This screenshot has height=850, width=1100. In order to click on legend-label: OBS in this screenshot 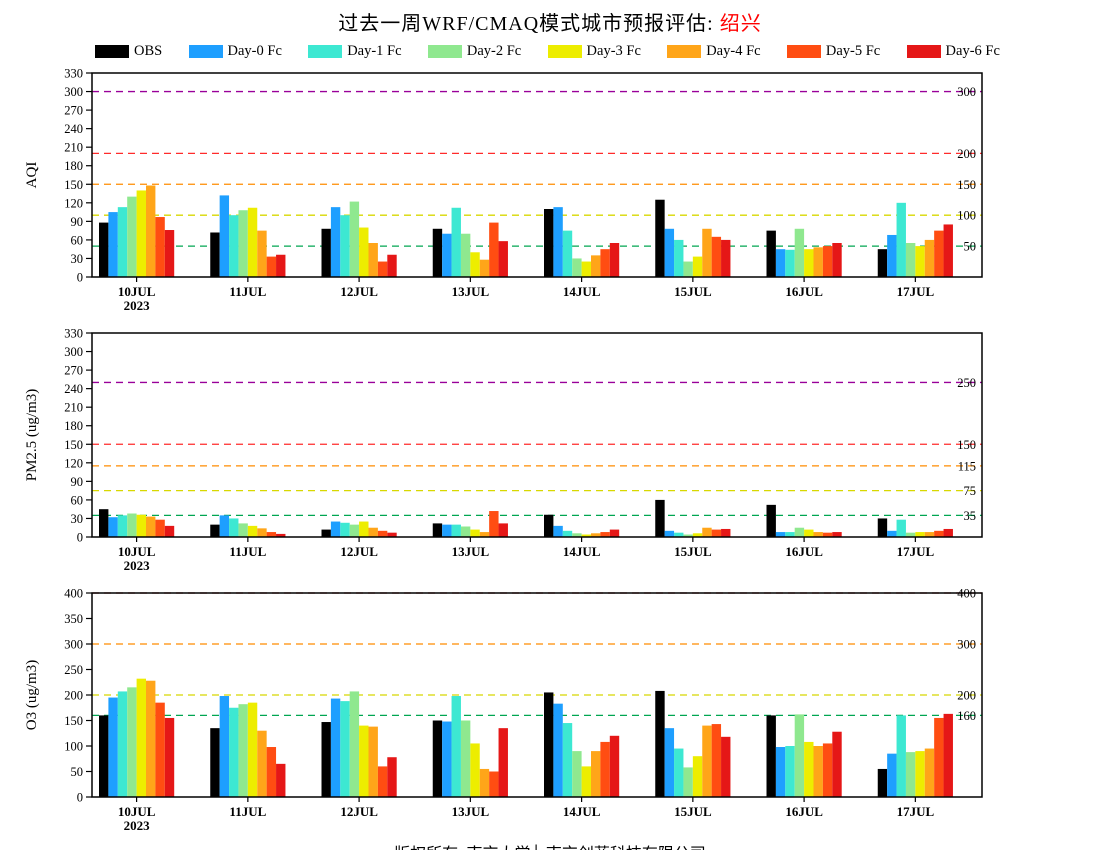, I will do `click(148, 51)`.